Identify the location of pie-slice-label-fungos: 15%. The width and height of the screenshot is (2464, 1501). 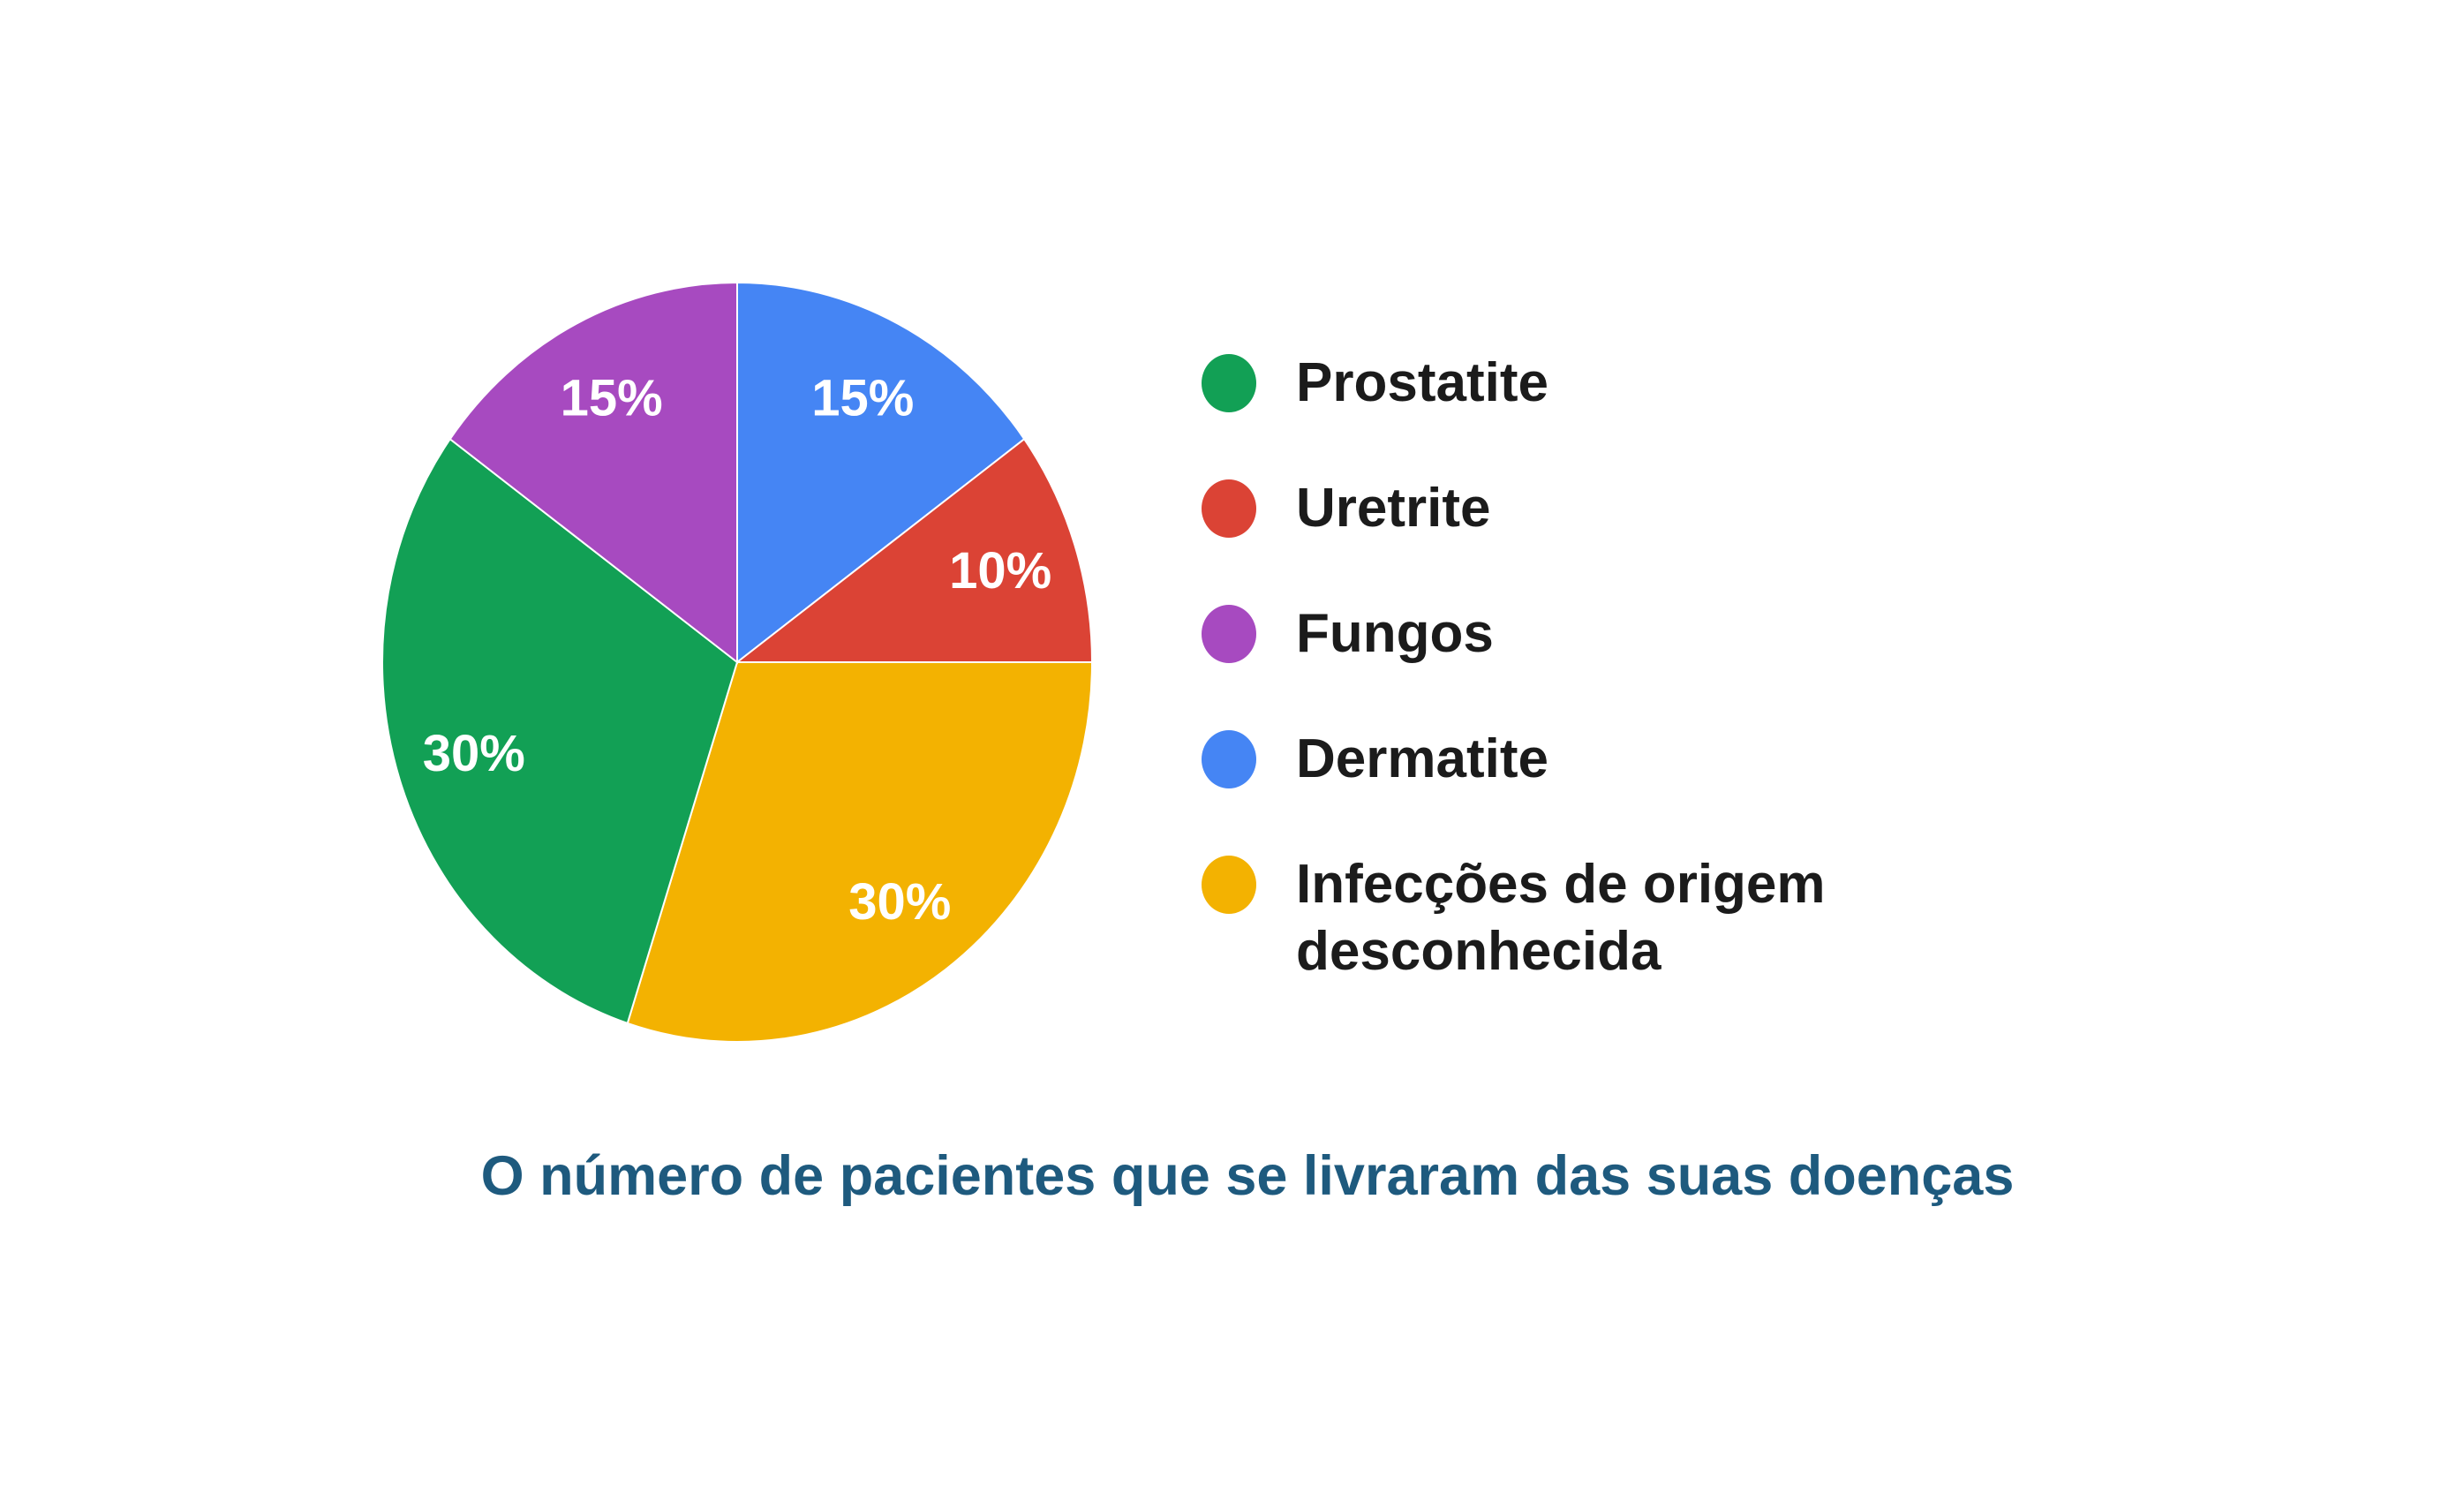
(612, 398).